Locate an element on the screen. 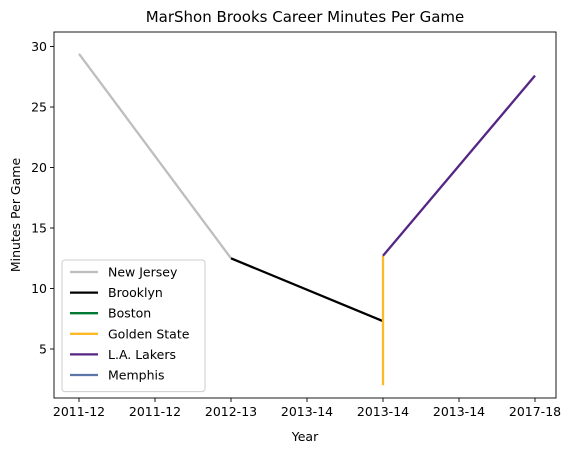 The image size is (569, 457). y-tick-label: 20 is located at coordinates (39, 167).